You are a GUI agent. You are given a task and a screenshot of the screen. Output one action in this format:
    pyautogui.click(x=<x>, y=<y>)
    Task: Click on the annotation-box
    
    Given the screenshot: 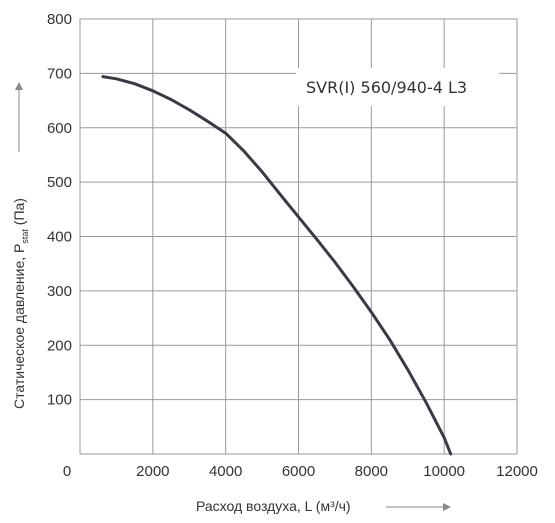 What is the action you would take?
    pyautogui.click(x=397, y=87)
    